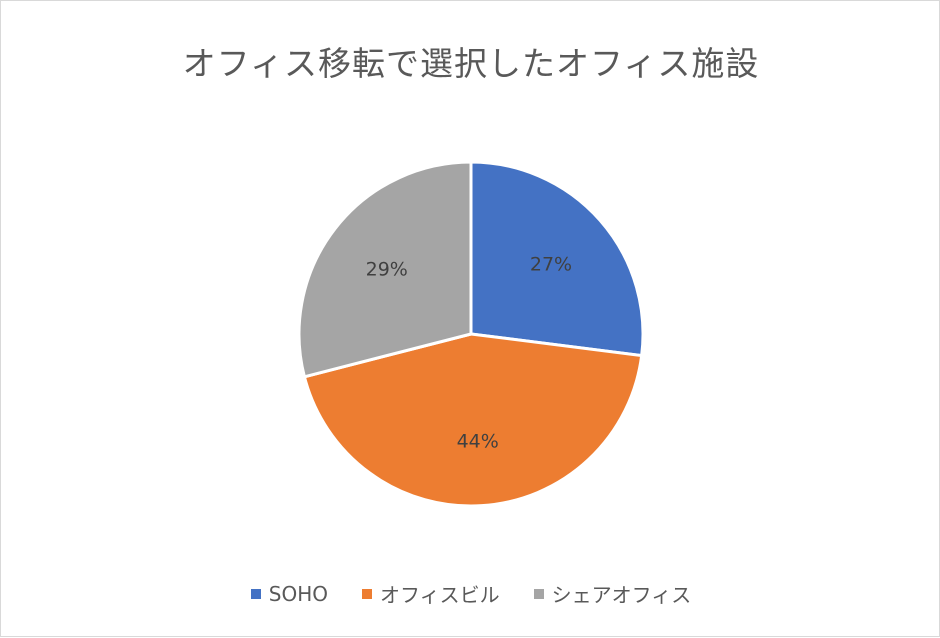 The height and width of the screenshot is (638, 940). What do you see at coordinates (471, 63) in the screenshot?
I see `chart-title: オフィス移転で選択したオフィス施設` at bounding box center [471, 63].